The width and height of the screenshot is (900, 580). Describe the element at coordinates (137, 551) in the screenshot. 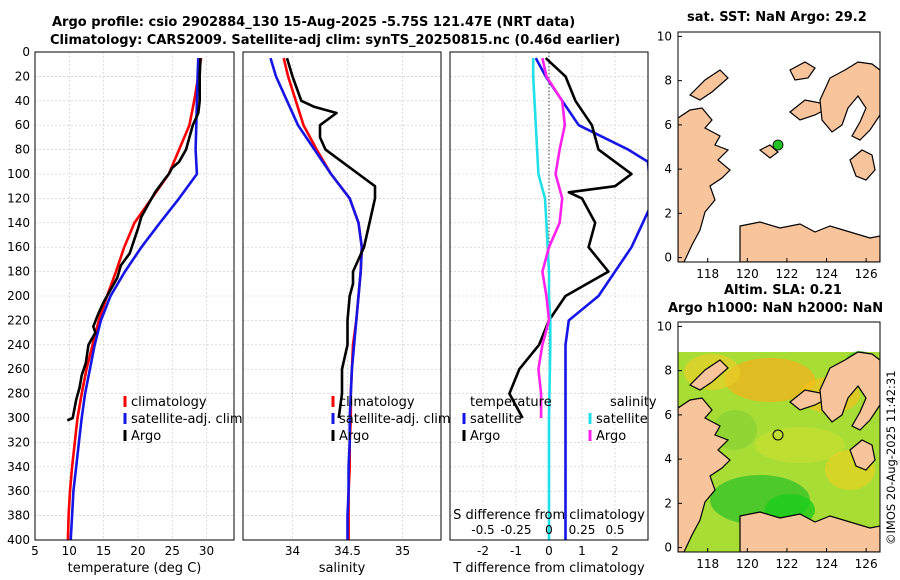

I see `x-tick-label: 20` at that location.